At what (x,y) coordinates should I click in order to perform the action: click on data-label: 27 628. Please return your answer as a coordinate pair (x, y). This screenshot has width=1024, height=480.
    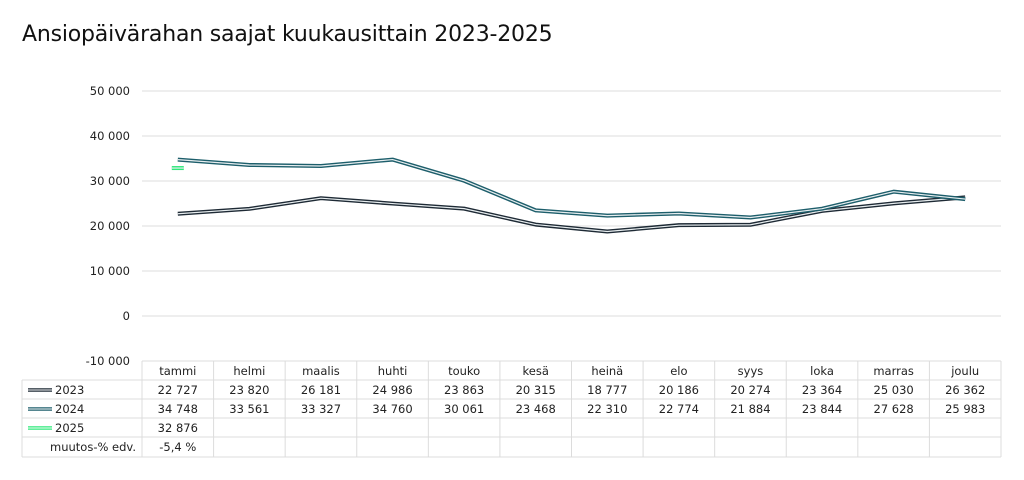
    Looking at the image, I should click on (894, 409).